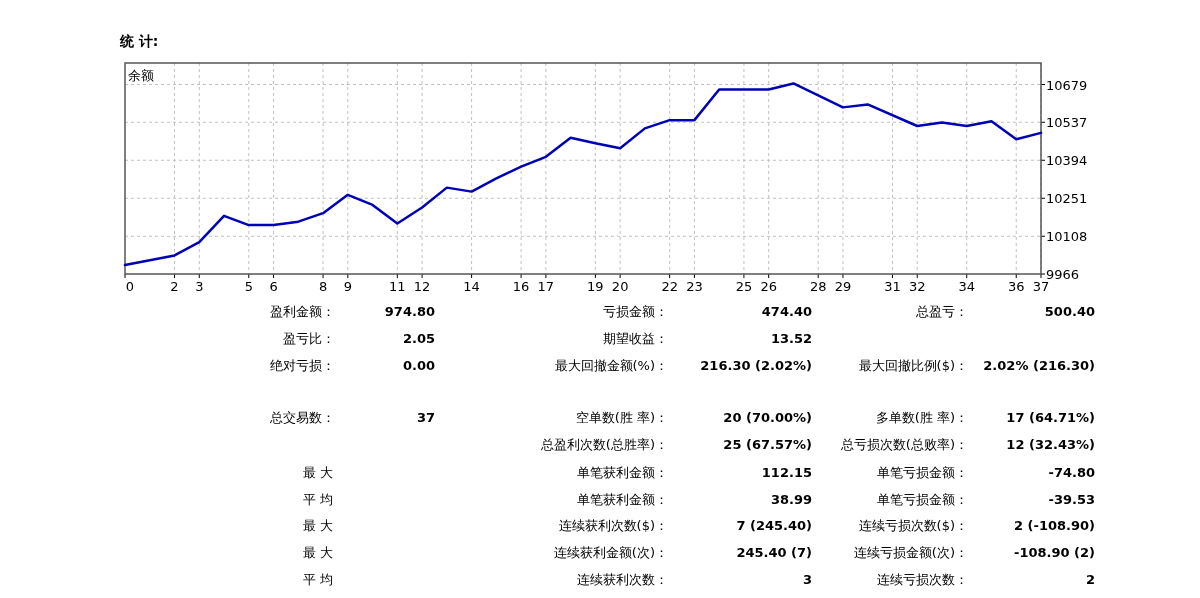 Image resolution: width=1200 pixels, height=598 pixels. What do you see at coordinates (621, 417) in the screenshot?
I see `text: 空单数(胜 率)：` at bounding box center [621, 417].